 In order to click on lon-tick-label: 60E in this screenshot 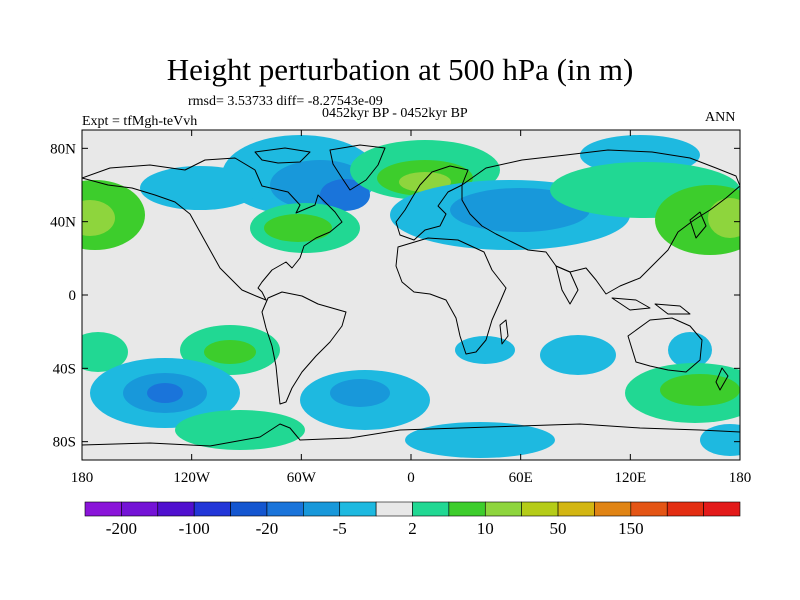, I will do `click(521, 478)`.